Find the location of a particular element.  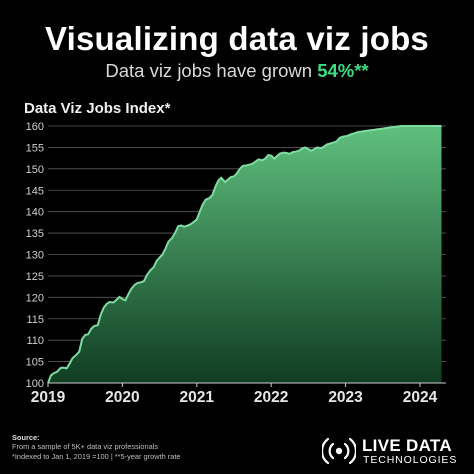

y-axis-label: Data Viz Jobs Index* is located at coordinates (97, 108).